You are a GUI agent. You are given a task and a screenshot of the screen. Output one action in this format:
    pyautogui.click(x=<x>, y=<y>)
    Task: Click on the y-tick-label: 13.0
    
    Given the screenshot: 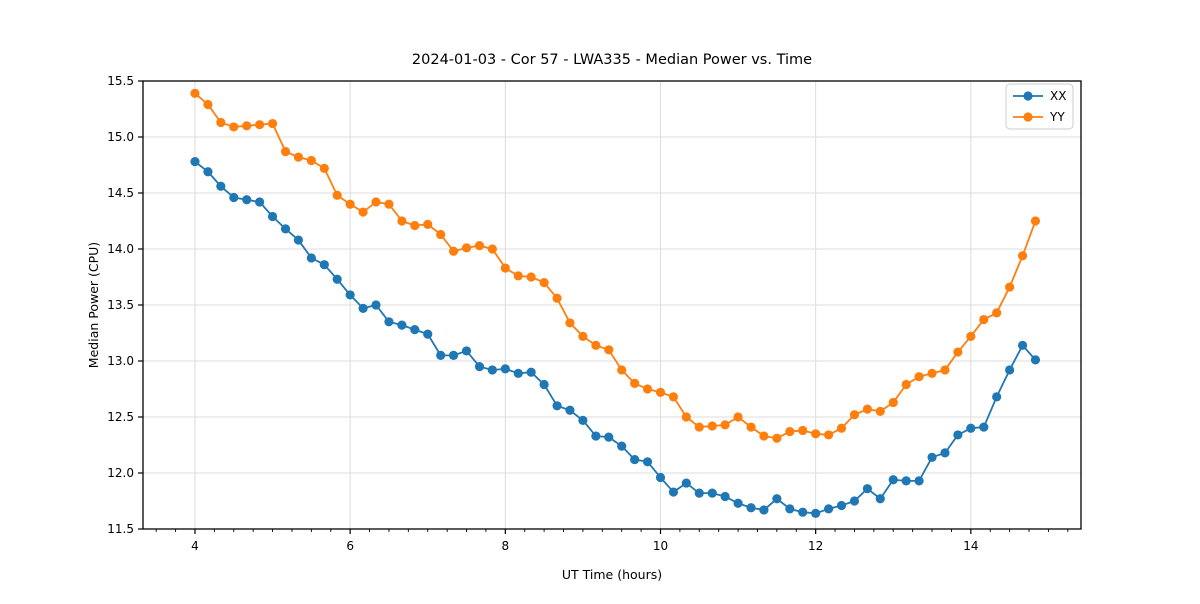 What is the action you would take?
    pyautogui.click(x=120, y=361)
    